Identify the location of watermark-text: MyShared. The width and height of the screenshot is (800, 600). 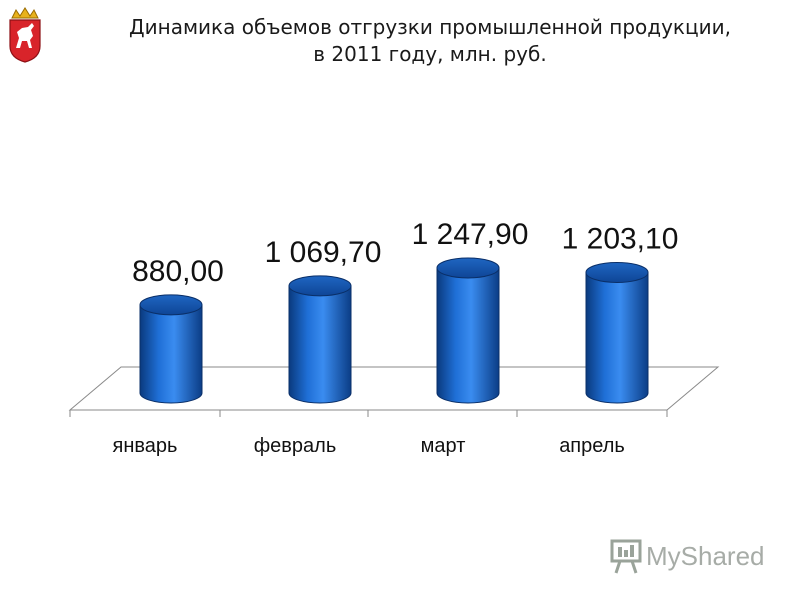
(705, 556).